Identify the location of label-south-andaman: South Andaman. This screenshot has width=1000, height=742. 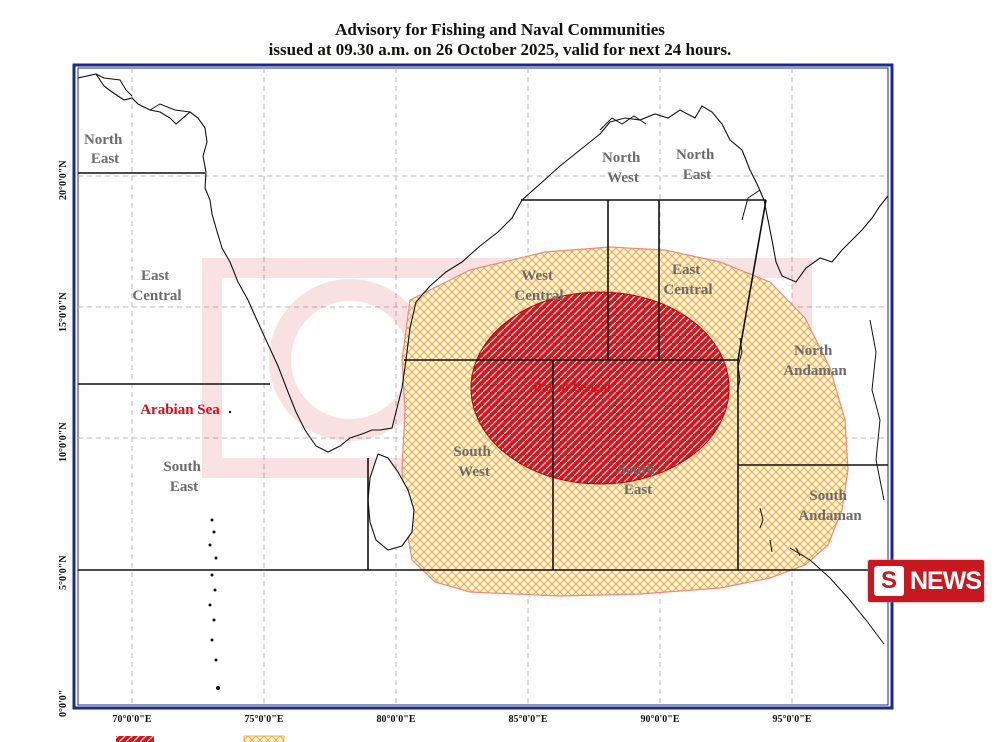
(830, 506).